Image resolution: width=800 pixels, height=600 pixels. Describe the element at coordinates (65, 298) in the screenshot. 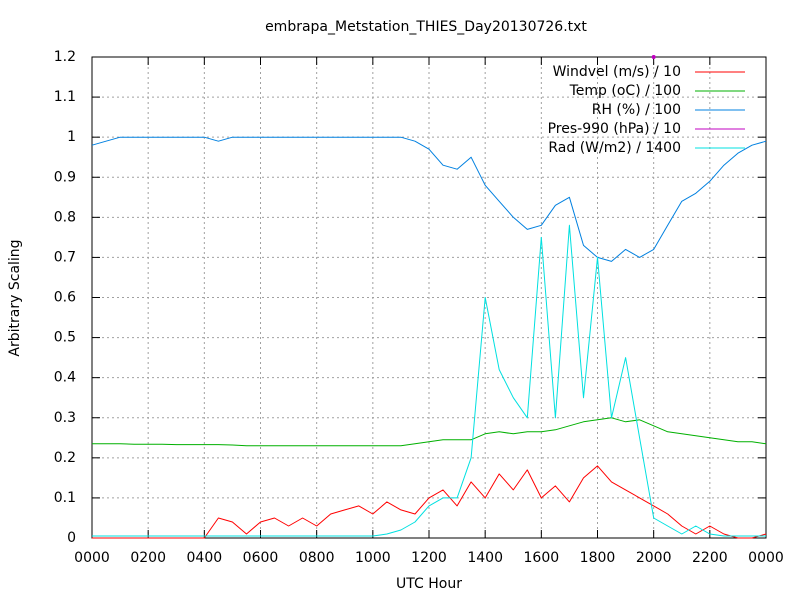

I see `y-tick-label: 0.6` at that location.